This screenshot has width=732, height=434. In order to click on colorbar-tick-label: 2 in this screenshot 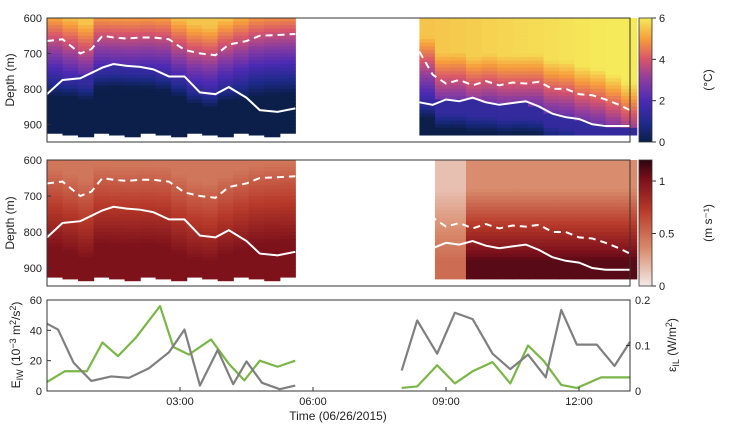, I will do `click(662, 102)`.